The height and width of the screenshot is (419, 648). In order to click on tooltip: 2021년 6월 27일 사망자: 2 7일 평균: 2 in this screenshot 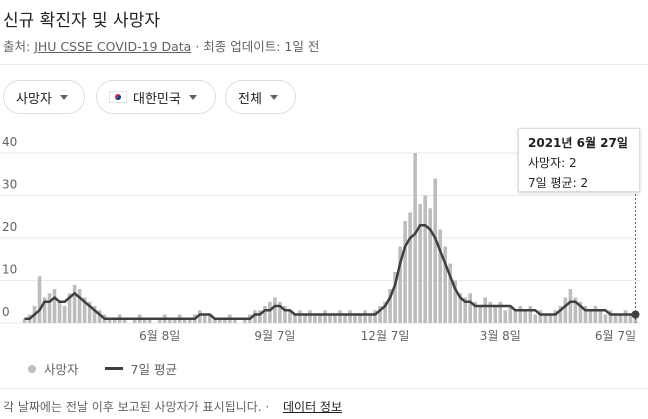, I will do `click(579, 160)`.